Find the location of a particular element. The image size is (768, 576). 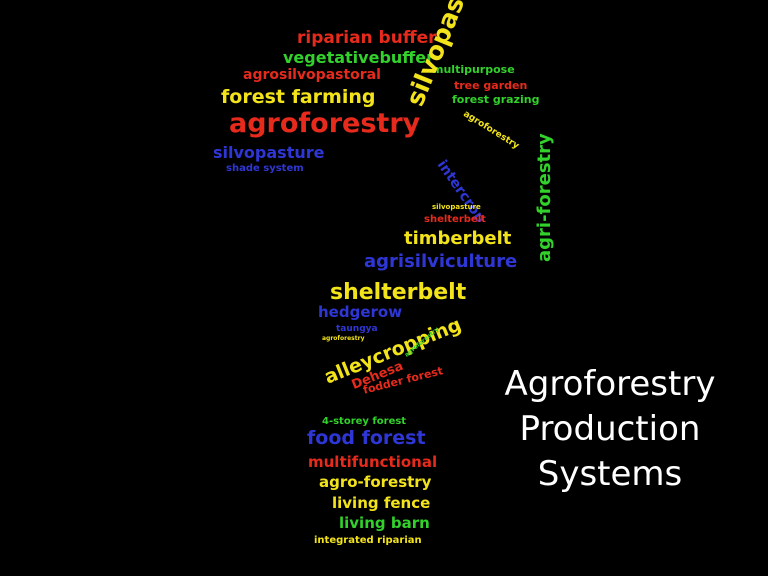

cloud-word: food forest is located at coordinates (366, 438).